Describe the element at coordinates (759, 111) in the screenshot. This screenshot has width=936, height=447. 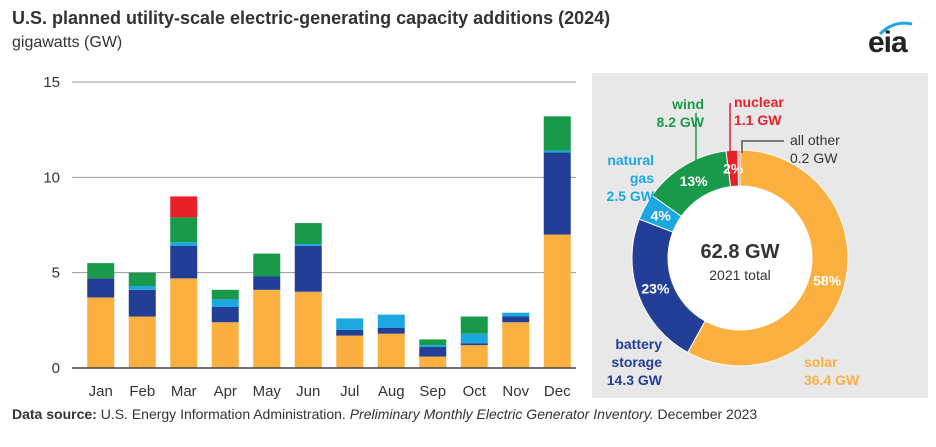
I see `label-nuclear: nuclear 1.1 GW` at that location.